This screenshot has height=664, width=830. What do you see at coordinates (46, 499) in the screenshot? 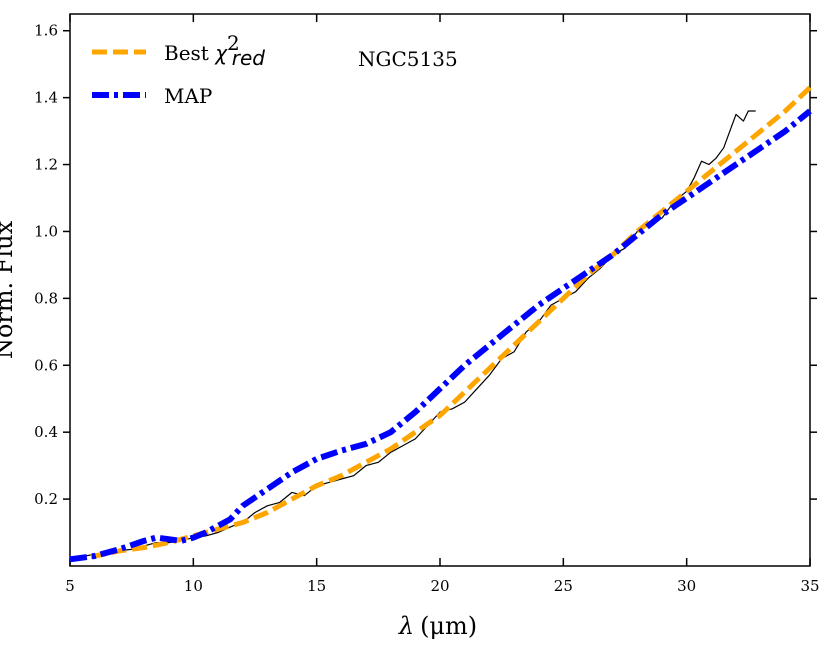
I see `y-tick-label: 0.2` at bounding box center [46, 499].